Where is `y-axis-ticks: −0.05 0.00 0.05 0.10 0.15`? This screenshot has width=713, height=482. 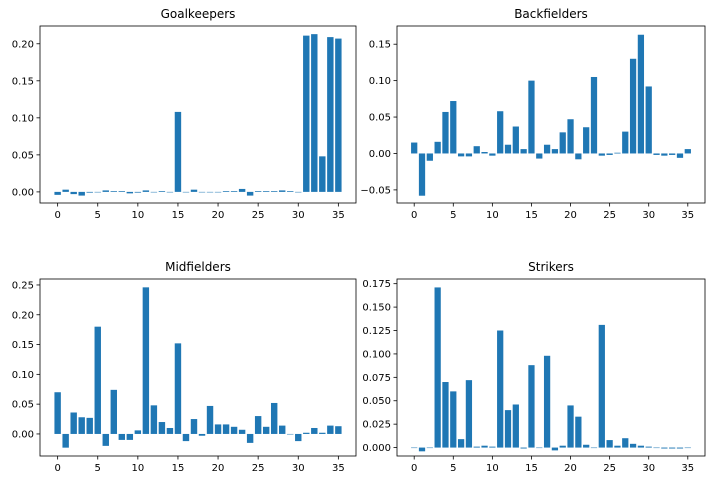
y-axis-ticks: −0.05 0.00 0.05 0.10 0.15 is located at coordinates (378, 118).